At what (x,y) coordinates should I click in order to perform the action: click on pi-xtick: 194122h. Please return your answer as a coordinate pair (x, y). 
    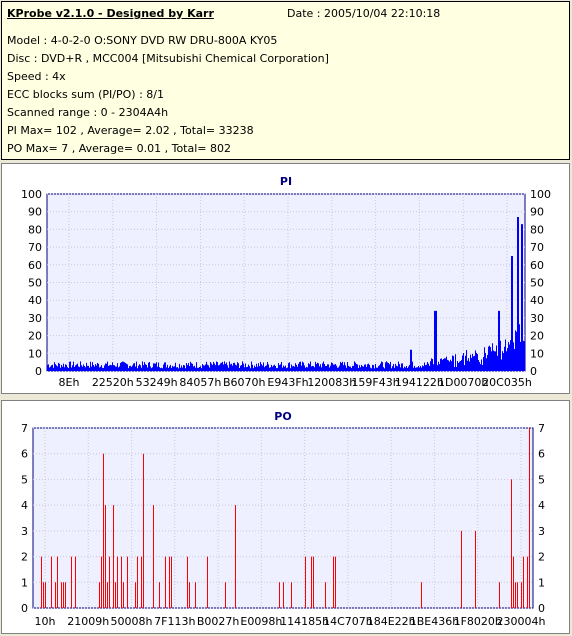
    Looking at the image, I should click on (419, 382).